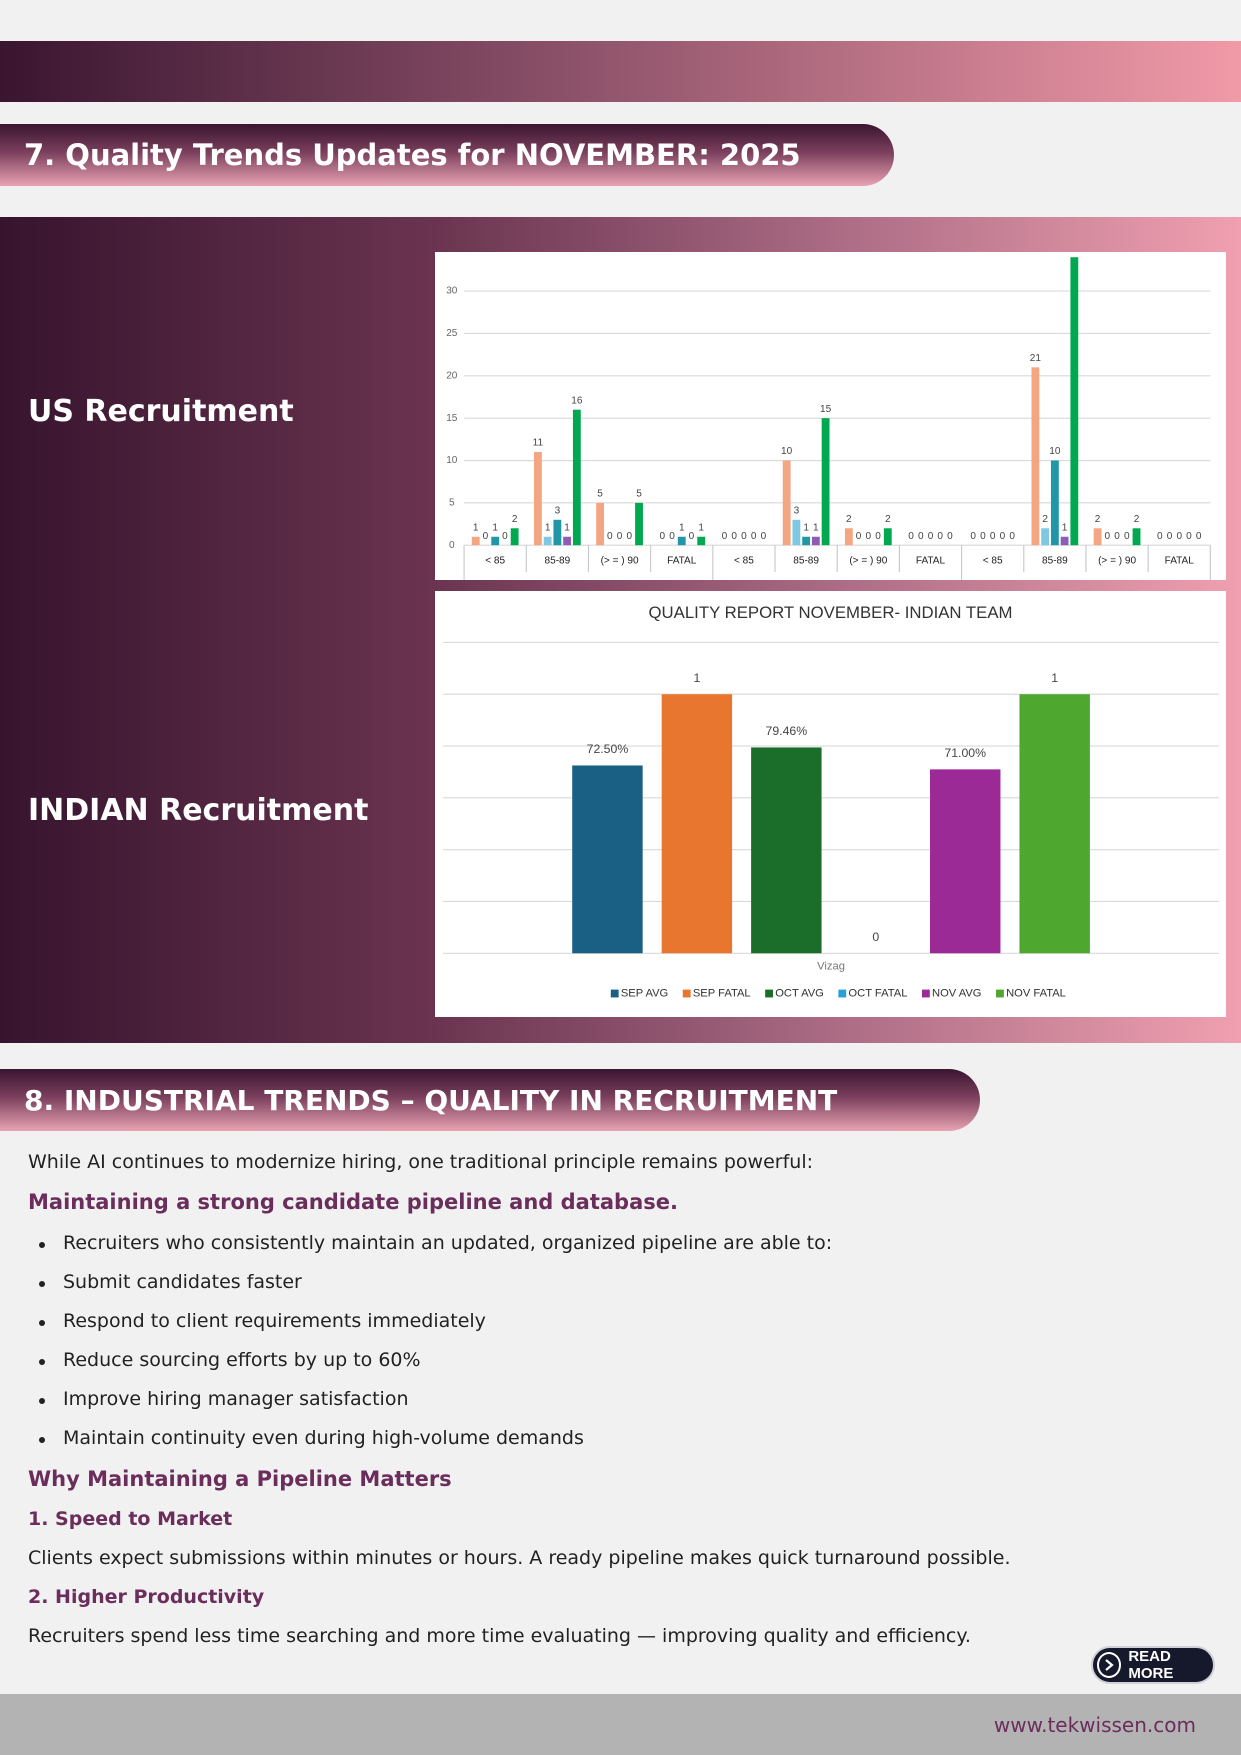 The height and width of the screenshot is (1755, 1241). I want to click on row-label: US Recruitment, so click(161, 411).